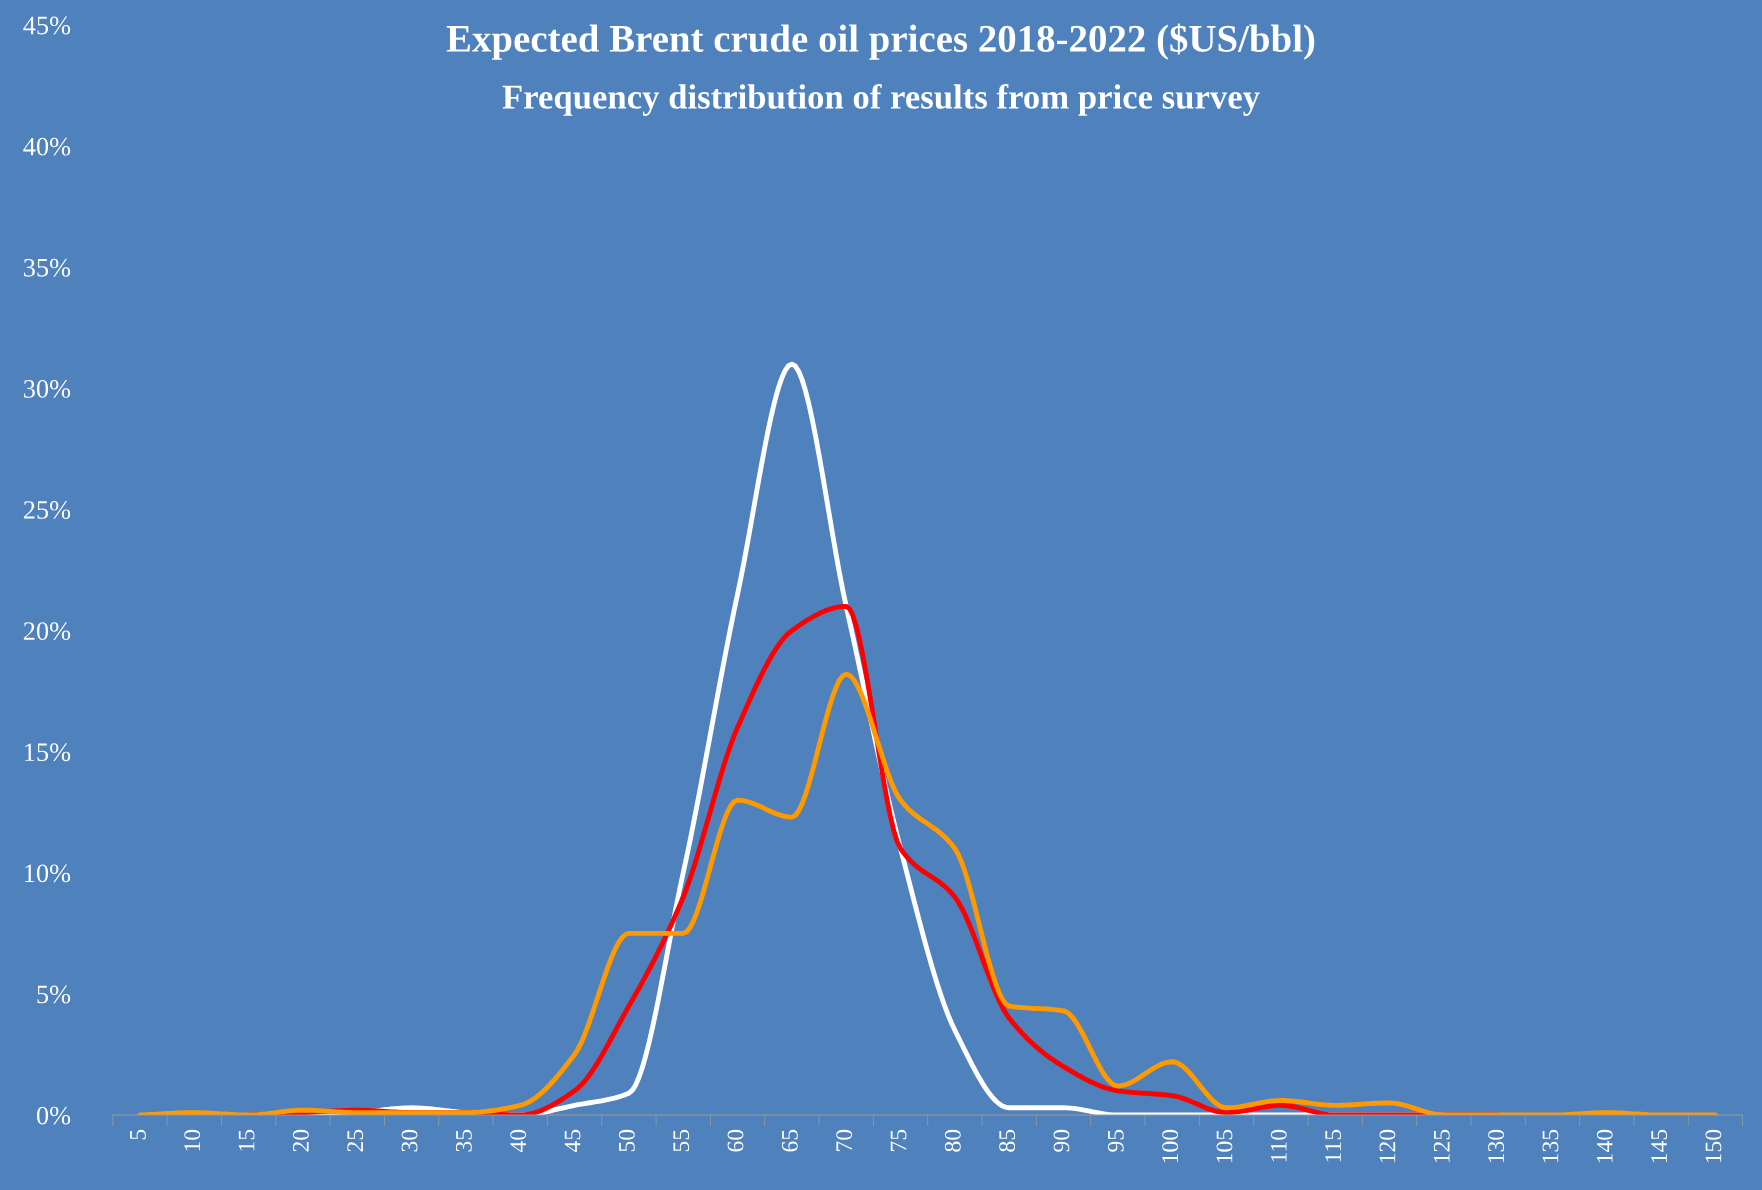 The image size is (1762, 1190). Describe the element at coordinates (518, 1141) in the screenshot. I see `x-tick-label: 40` at that location.